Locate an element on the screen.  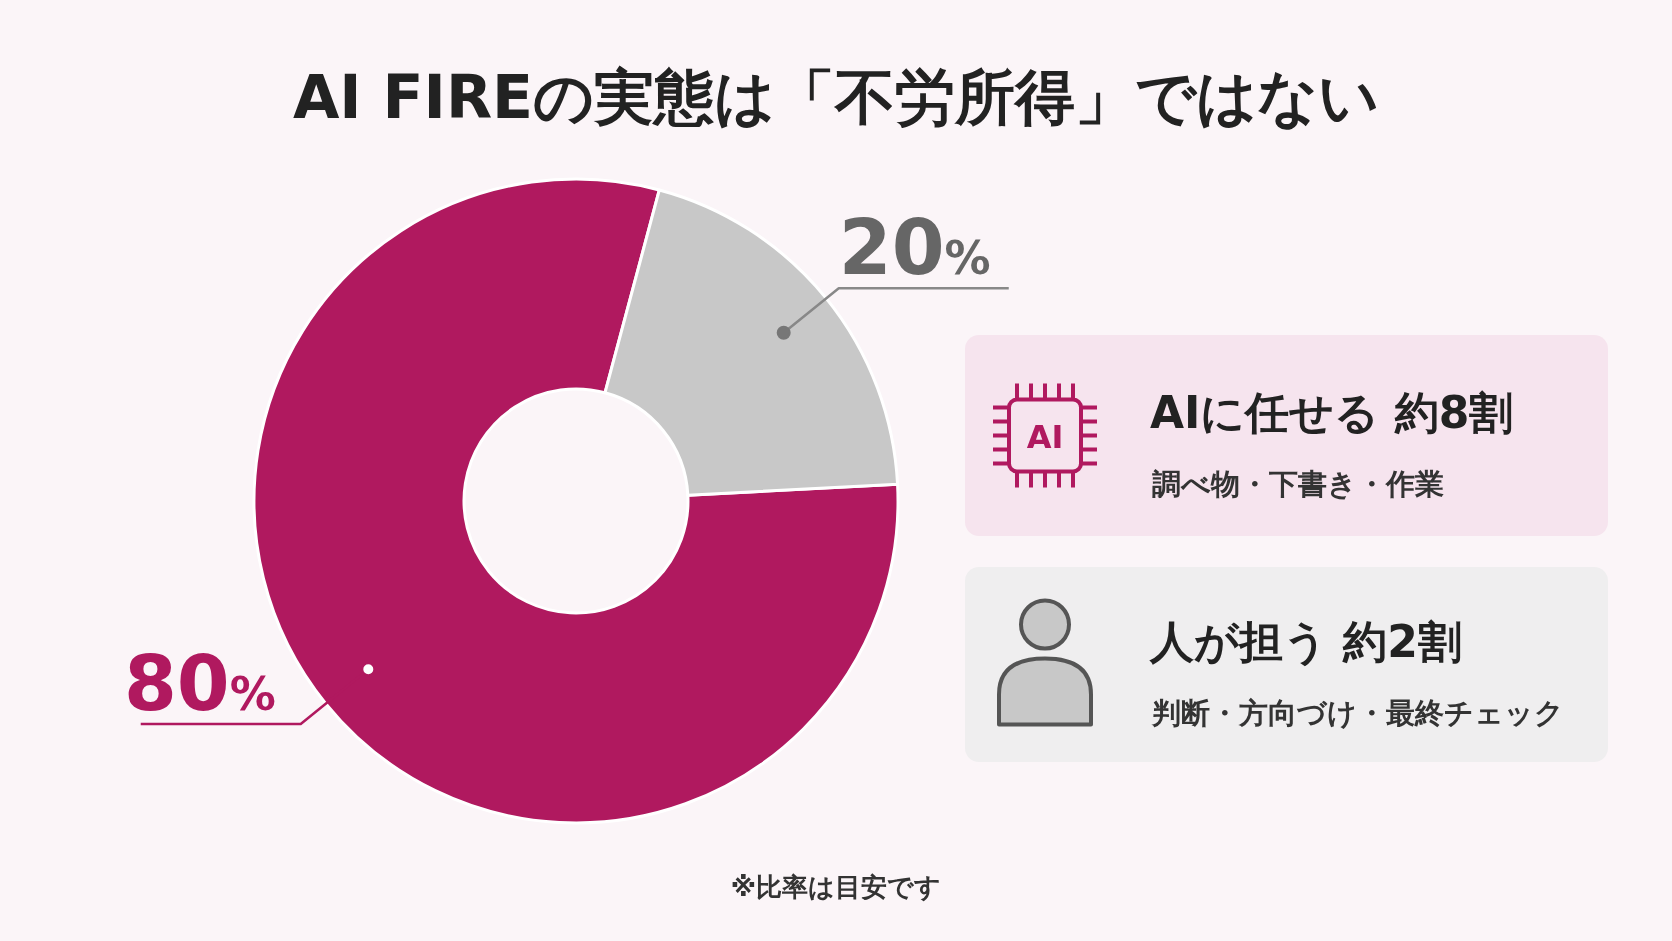
data-label: 80% is located at coordinates (199, 683).